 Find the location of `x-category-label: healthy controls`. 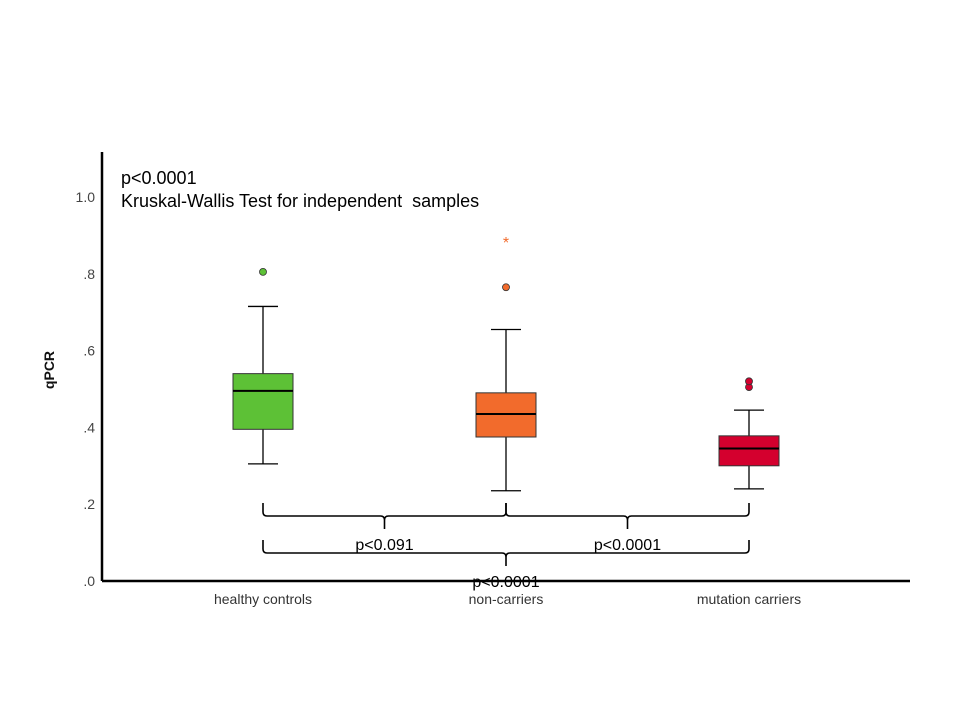

x-category-label: healthy controls is located at coordinates (263, 599).